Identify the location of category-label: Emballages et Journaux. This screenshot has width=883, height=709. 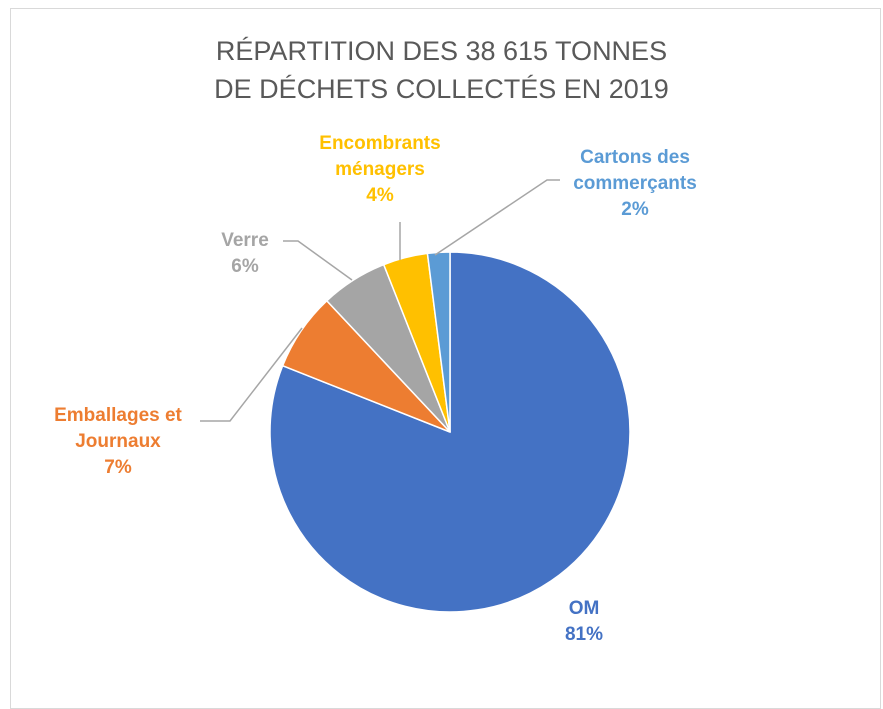
(118, 428).